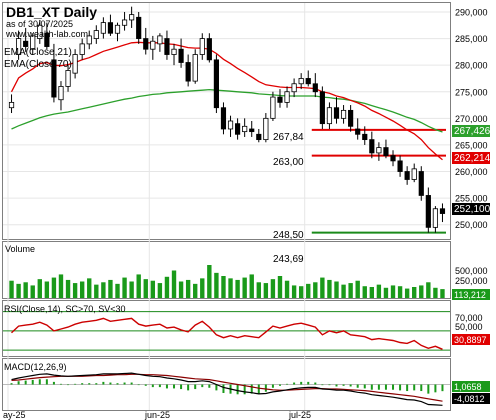 The width and height of the screenshot is (496, 420). What do you see at coordinates (65, 309) in the screenshot?
I see `rsi-label: RSI(Close,14), SC>70, SV<30` at bounding box center [65, 309].